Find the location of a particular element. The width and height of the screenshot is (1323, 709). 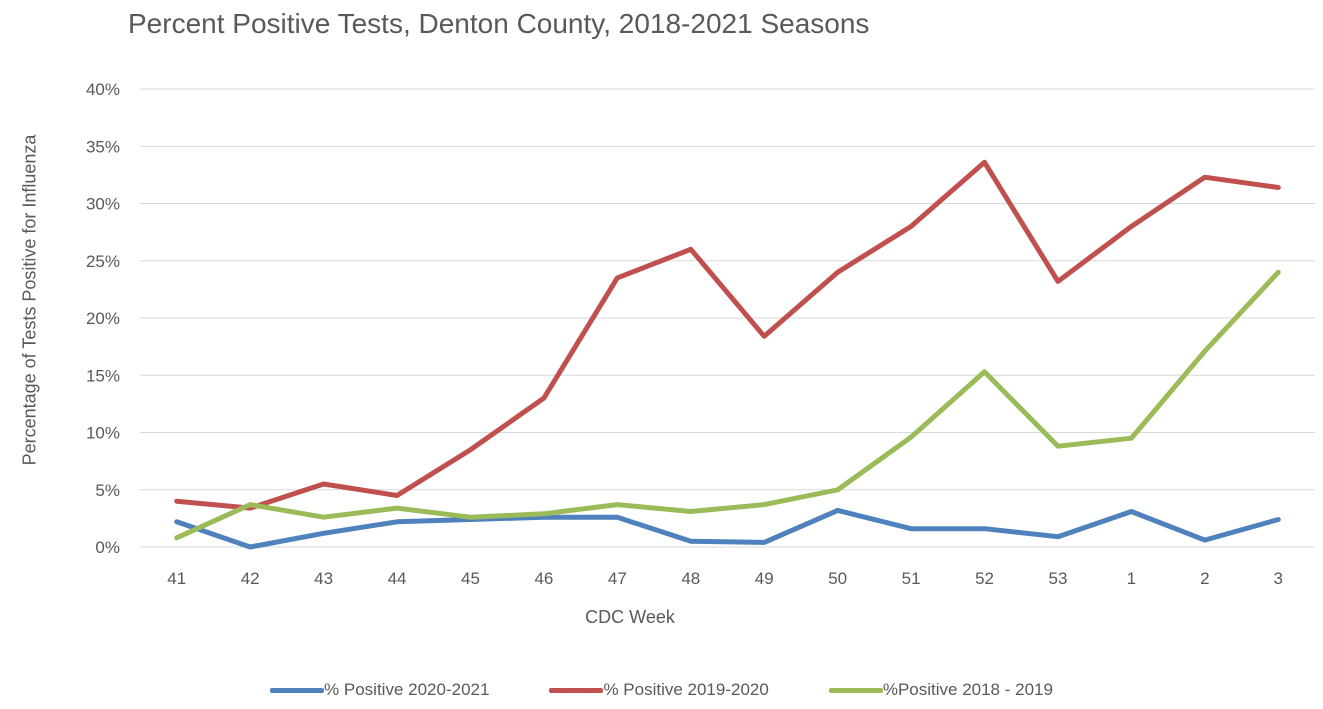

legend-swatch-2020-2021 is located at coordinates (297, 690).